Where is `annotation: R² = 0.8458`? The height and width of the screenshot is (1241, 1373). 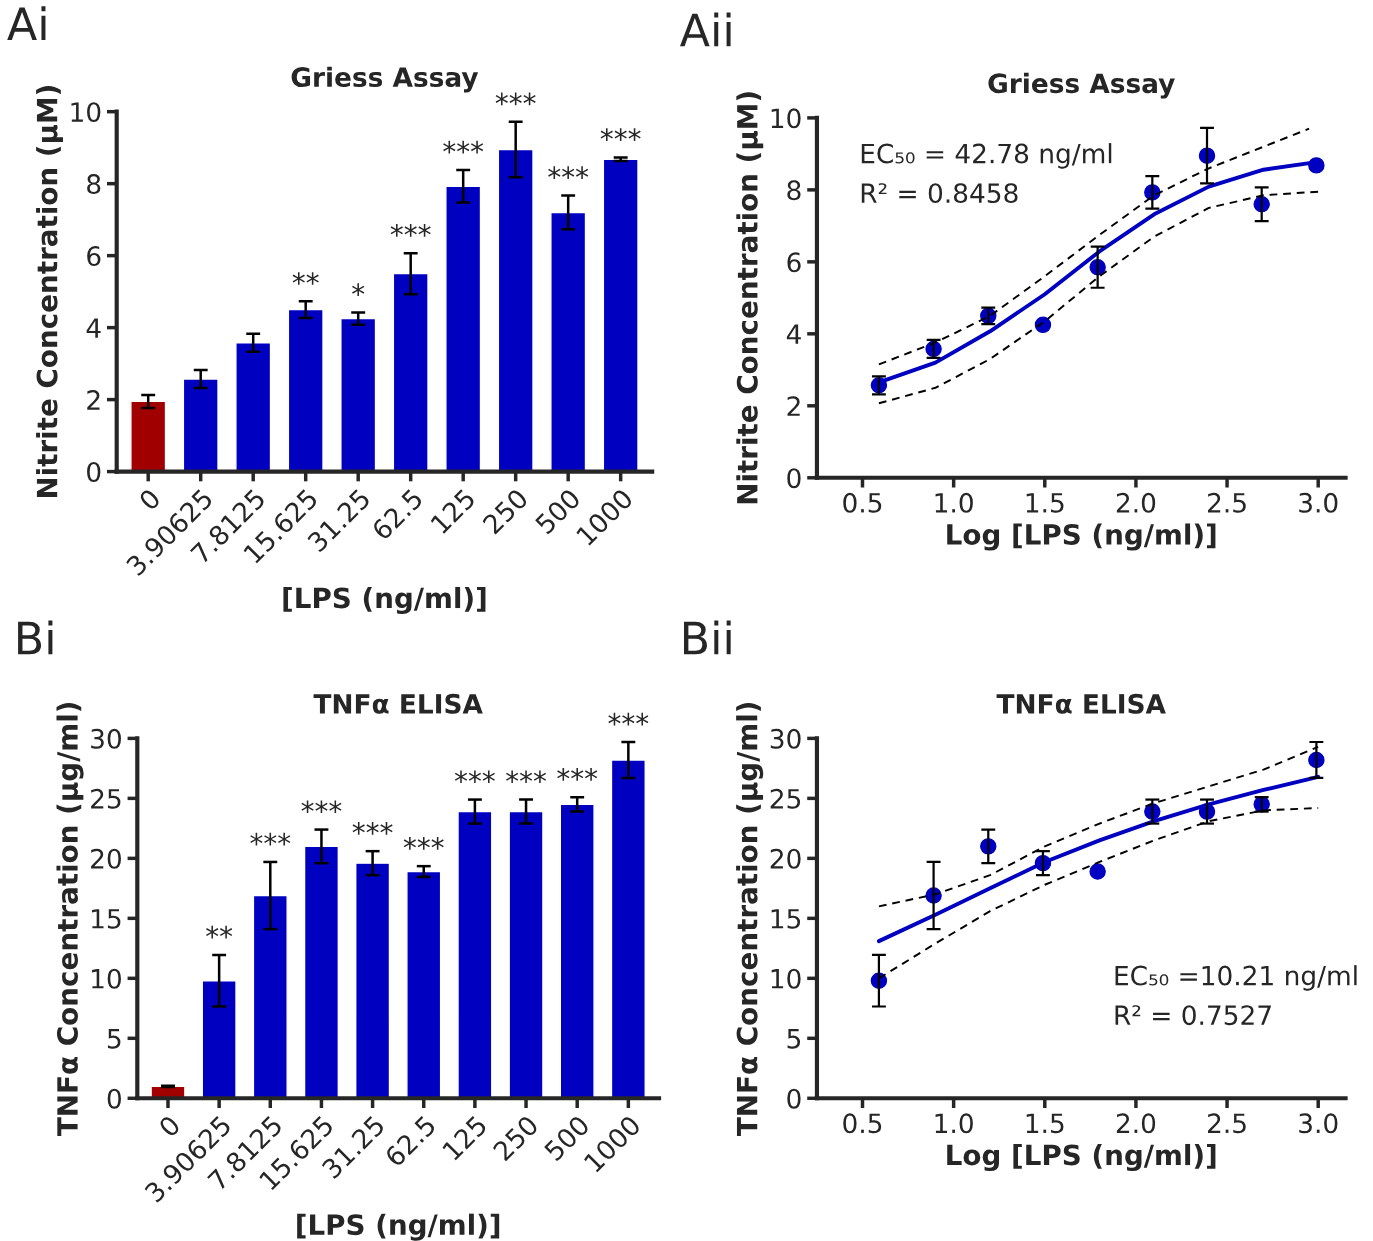 annotation: R² = 0.8458 is located at coordinates (939, 193).